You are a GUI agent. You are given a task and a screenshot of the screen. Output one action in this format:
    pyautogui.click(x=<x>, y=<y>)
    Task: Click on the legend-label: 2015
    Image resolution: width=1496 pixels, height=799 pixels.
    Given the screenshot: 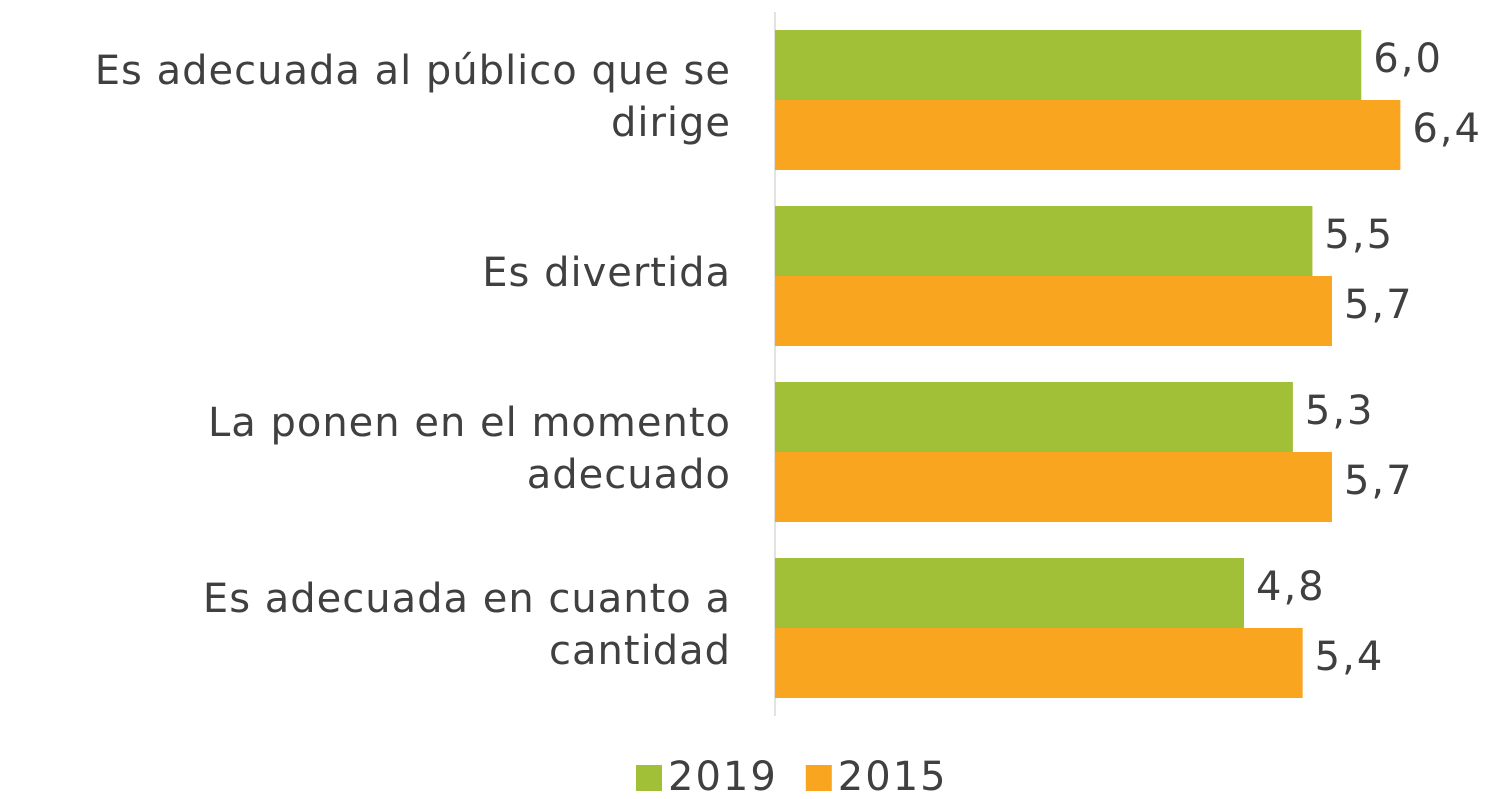 What is the action you would take?
    pyautogui.click(x=893, y=776)
    